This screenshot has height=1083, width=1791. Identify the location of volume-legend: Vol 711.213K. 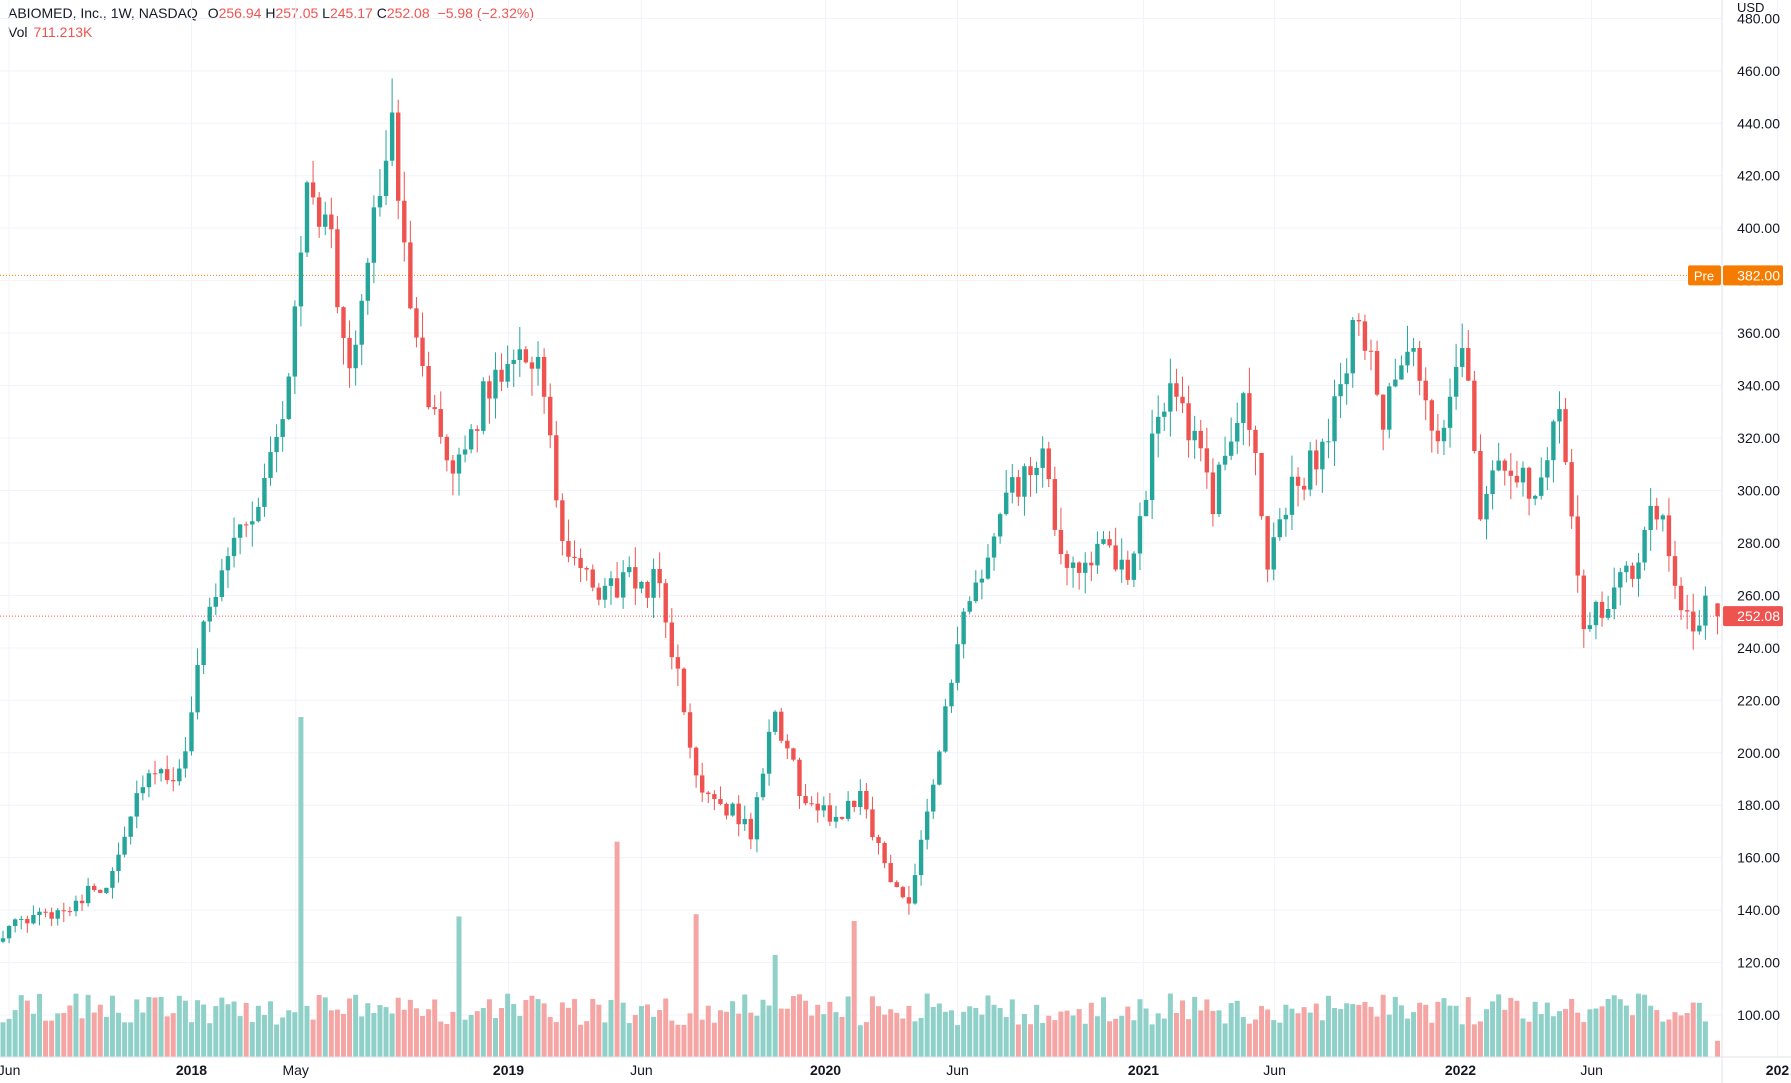
(50, 32).